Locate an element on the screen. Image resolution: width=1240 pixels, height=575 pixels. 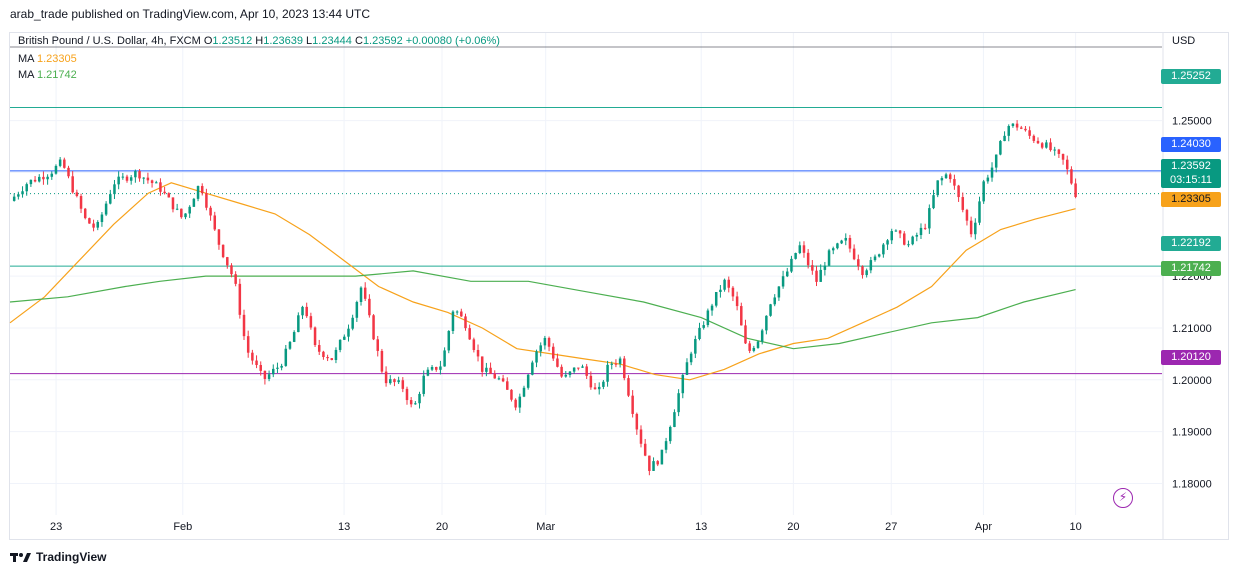
x-tick-label: 23 is located at coordinates (56, 527).